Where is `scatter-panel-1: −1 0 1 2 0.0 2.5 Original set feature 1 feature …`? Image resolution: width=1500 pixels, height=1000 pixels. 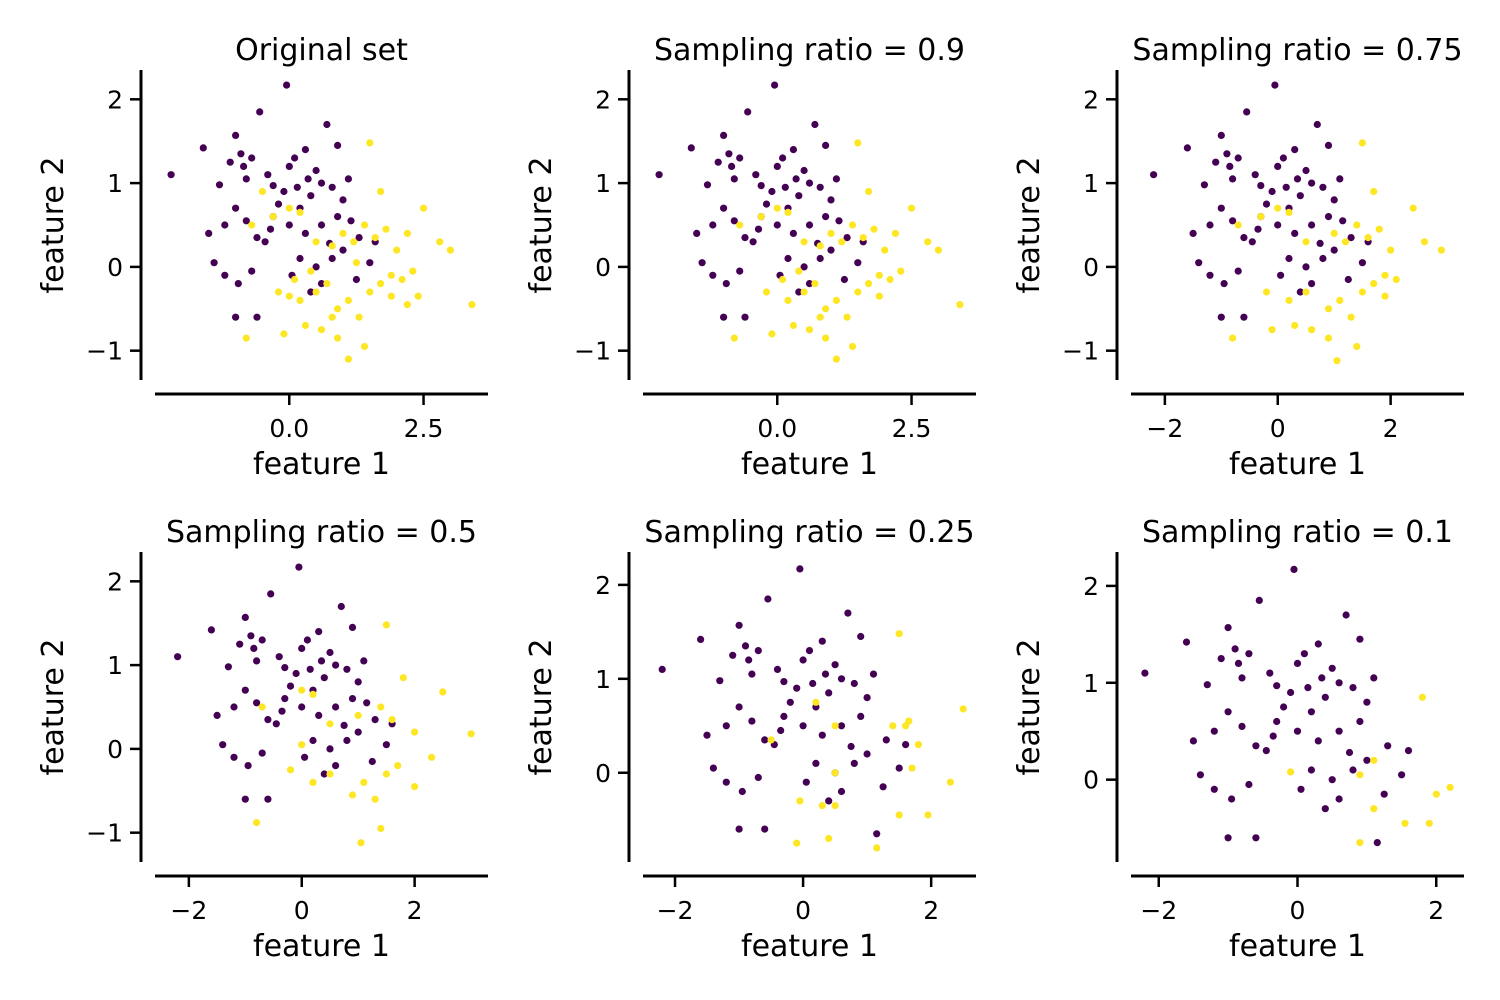
scatter-panel-1: −1 0 1 2 0.0 2.5 Original set feature 1 feature … is located at coordinates (262, 257).